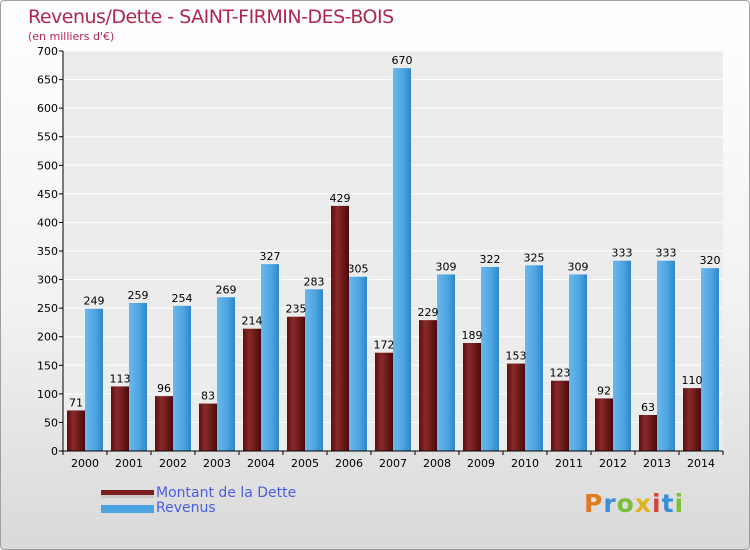  I want to click on data-label-debt: 235, so click(296, 309).